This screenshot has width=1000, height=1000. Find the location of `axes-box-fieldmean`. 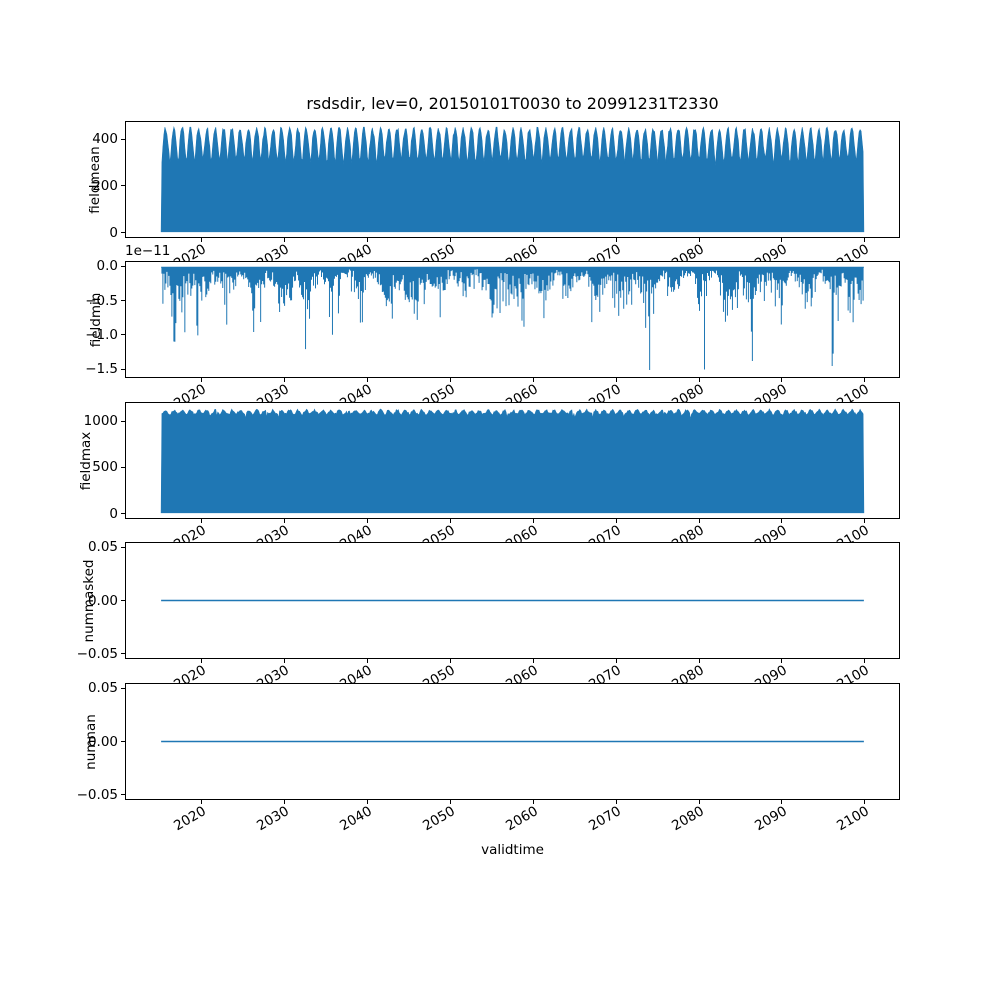

axes-box-fieldmean is located at coordinates (512, 179).